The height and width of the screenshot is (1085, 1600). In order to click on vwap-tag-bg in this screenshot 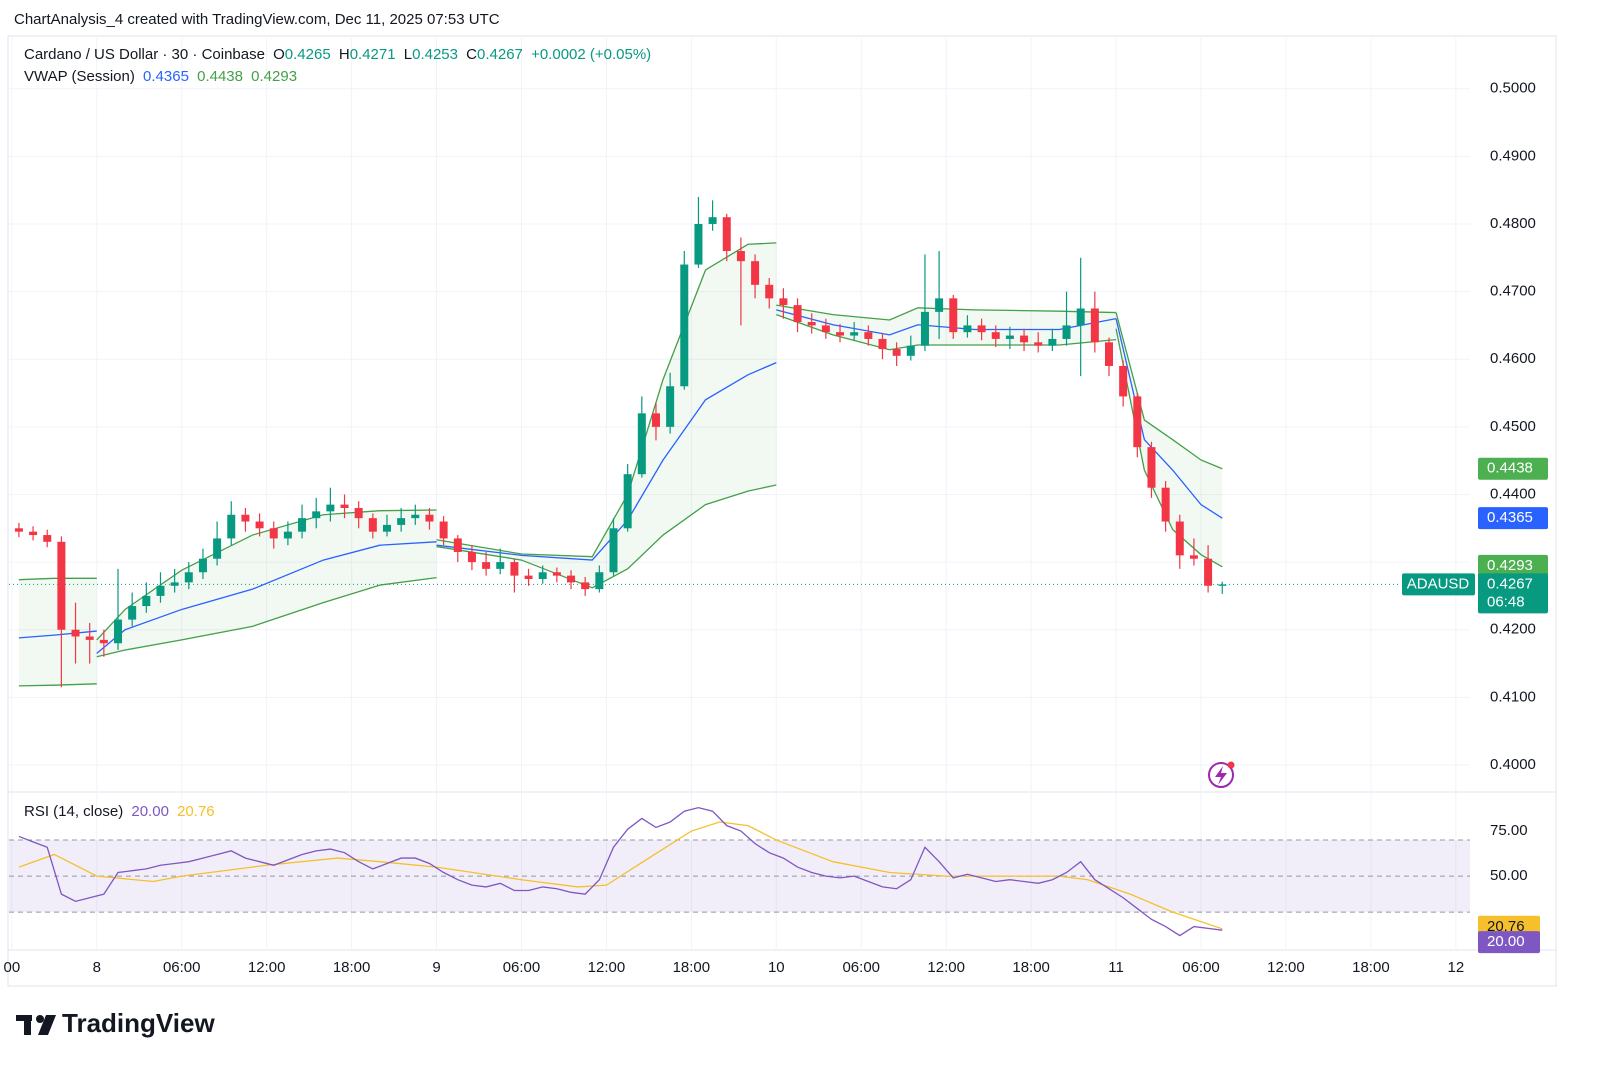, I will do `click(1513, 518)`.